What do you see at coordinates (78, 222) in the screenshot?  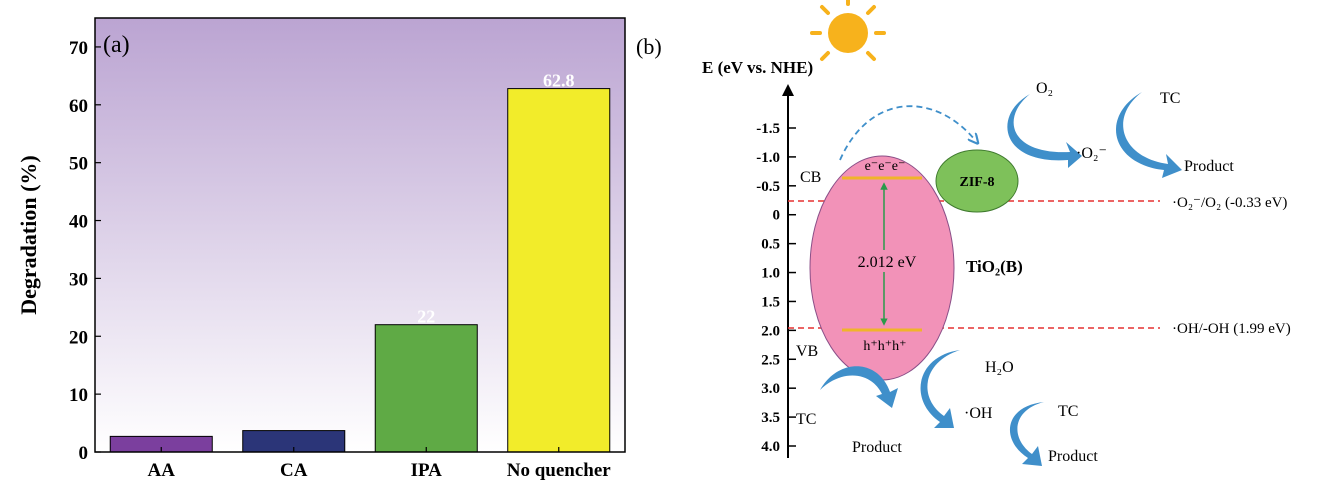 I see `y-tick-label: 40` at bounding box center [78, 222].